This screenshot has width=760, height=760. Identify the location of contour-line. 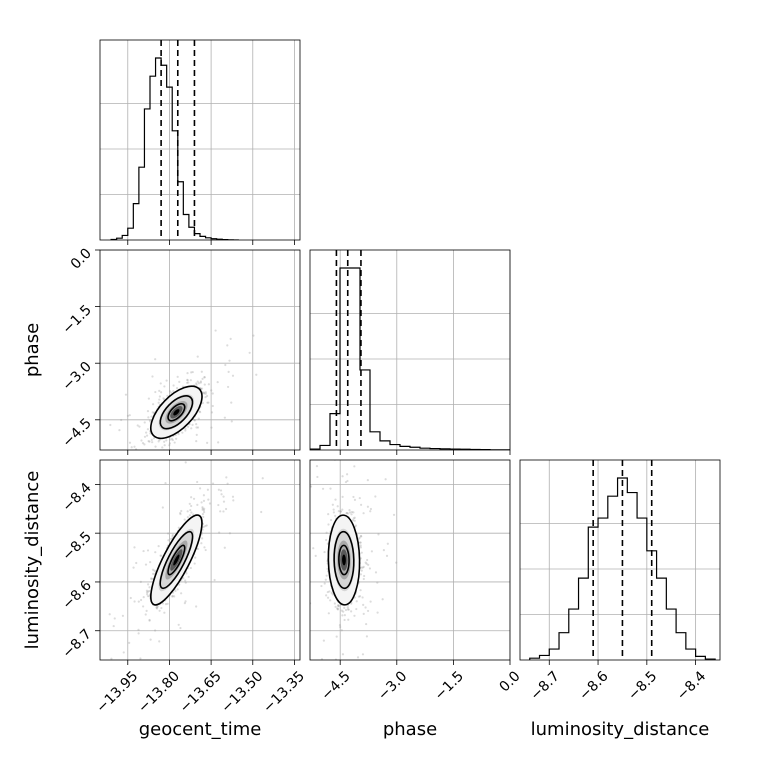
(176, 412).